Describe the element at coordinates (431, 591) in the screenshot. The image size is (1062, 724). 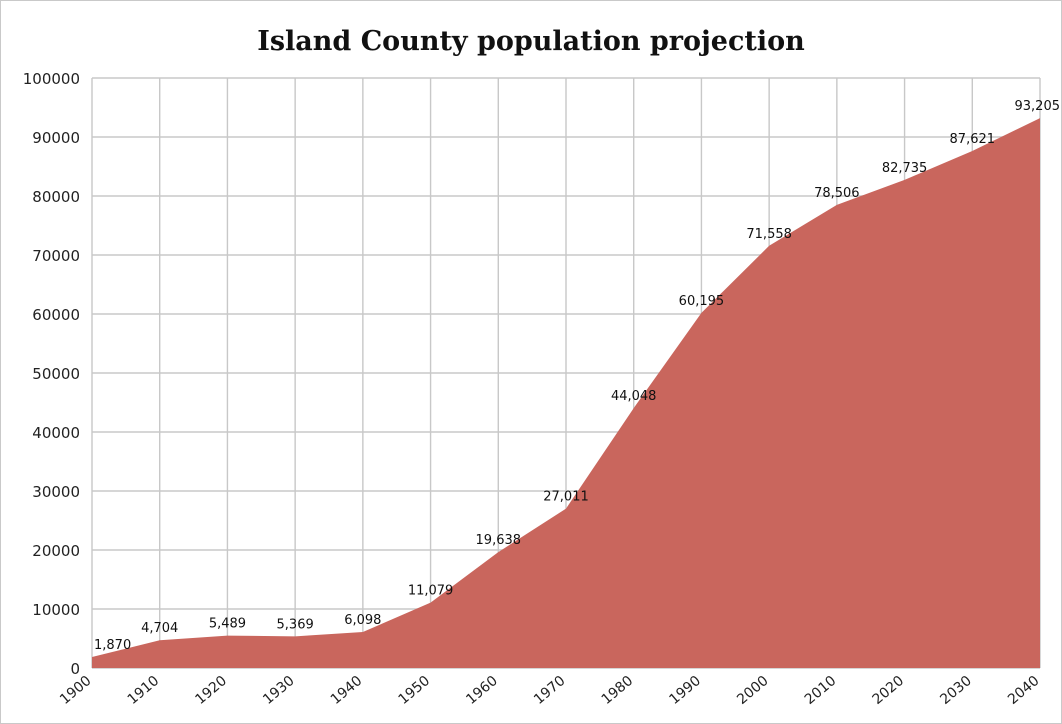
I see `data-label: 11,079` at that location.